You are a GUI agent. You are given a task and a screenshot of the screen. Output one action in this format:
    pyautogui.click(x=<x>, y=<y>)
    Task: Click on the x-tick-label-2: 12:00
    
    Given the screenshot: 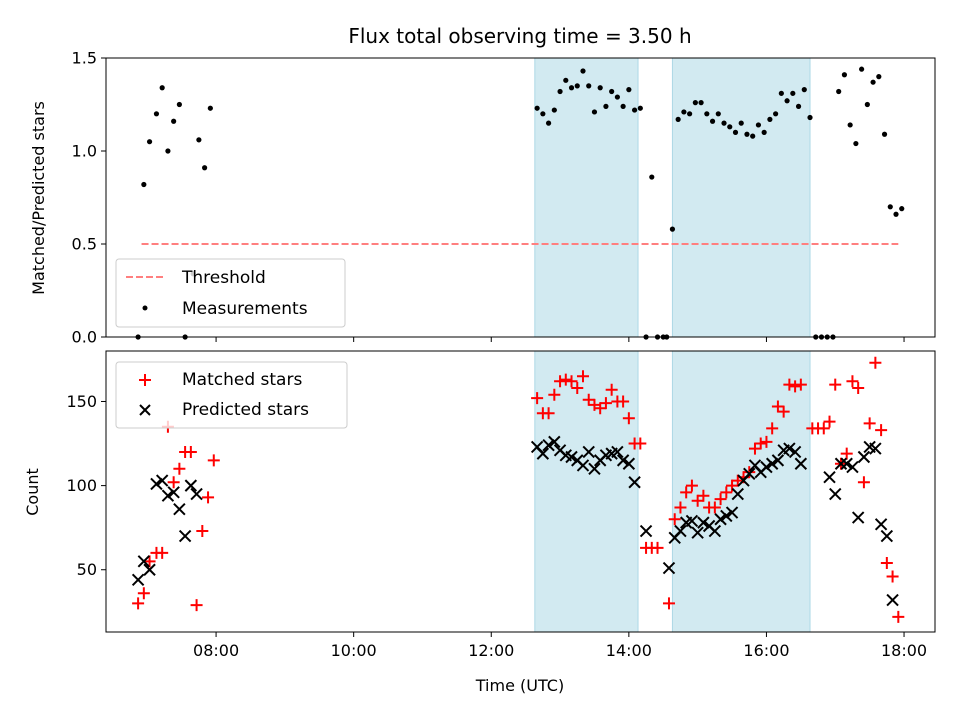 What is the action you would take?
    pyautogui.click(x=491, y=650)
    